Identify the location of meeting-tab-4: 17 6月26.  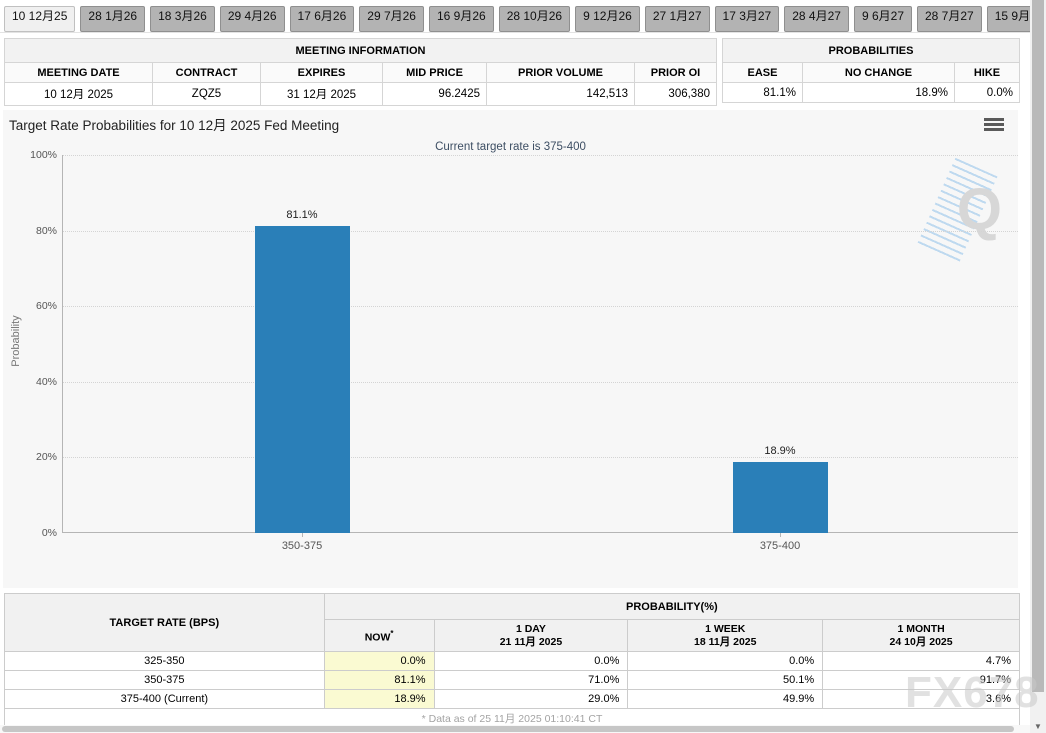
(322, 19).